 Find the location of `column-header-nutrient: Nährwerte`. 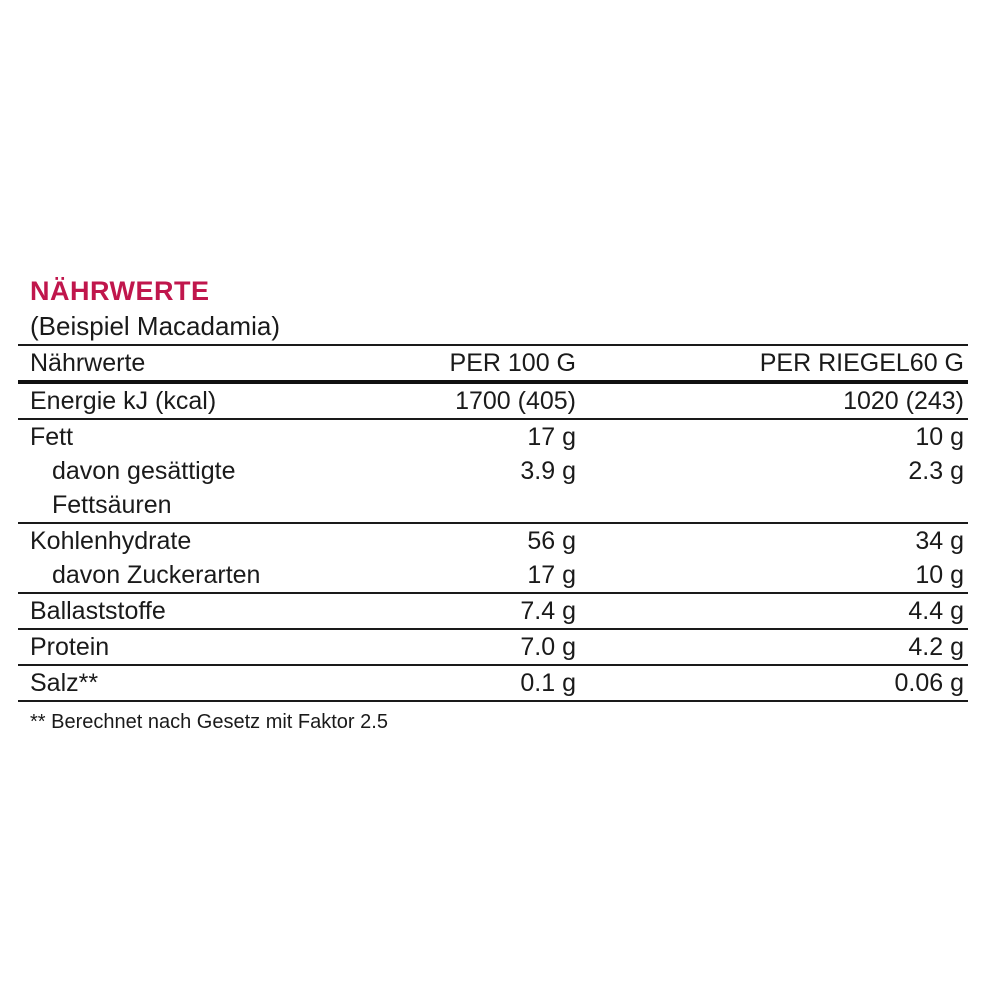

column-header-nutrient: Nährwerte is located at coordinates (218, 364).